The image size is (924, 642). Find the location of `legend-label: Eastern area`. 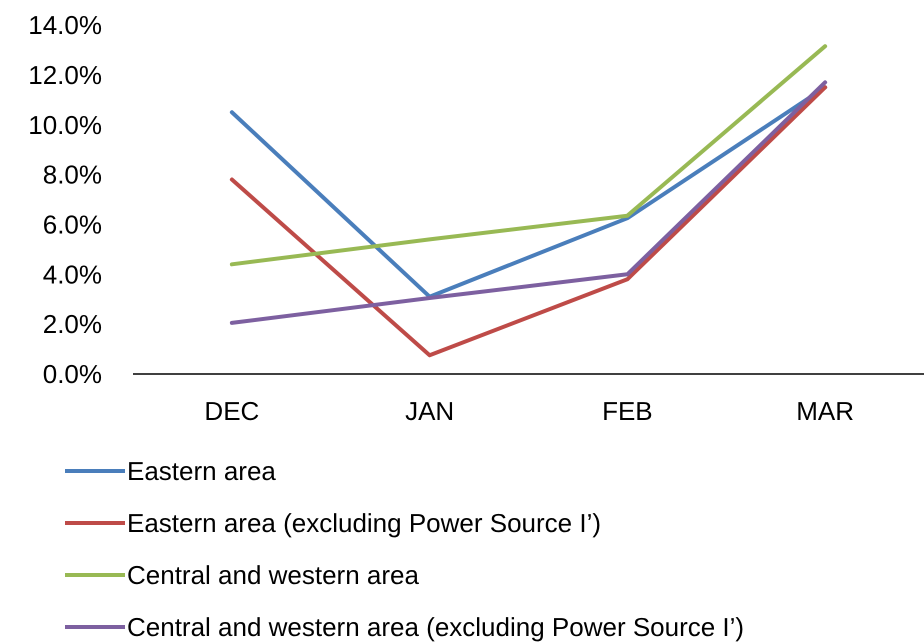

legend-label: Eastern area is located at coordinates (201, 471).